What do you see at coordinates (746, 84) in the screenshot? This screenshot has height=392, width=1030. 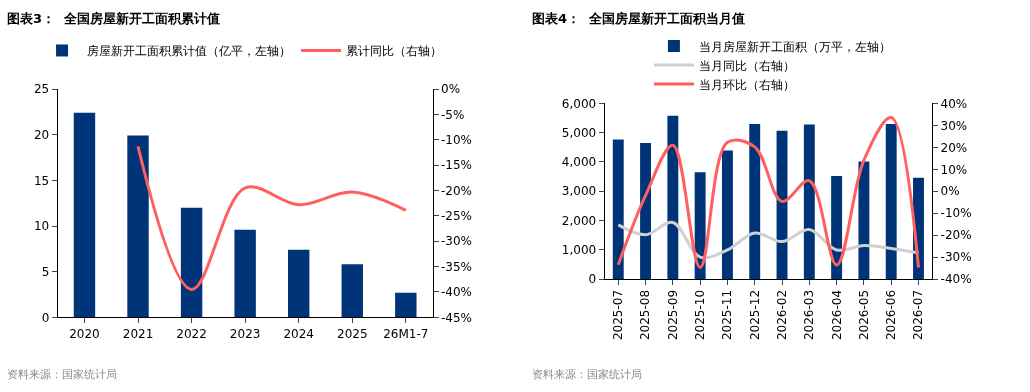 I see `legend-label: 当月环比（右轴）` at bounding box center [746, 84].